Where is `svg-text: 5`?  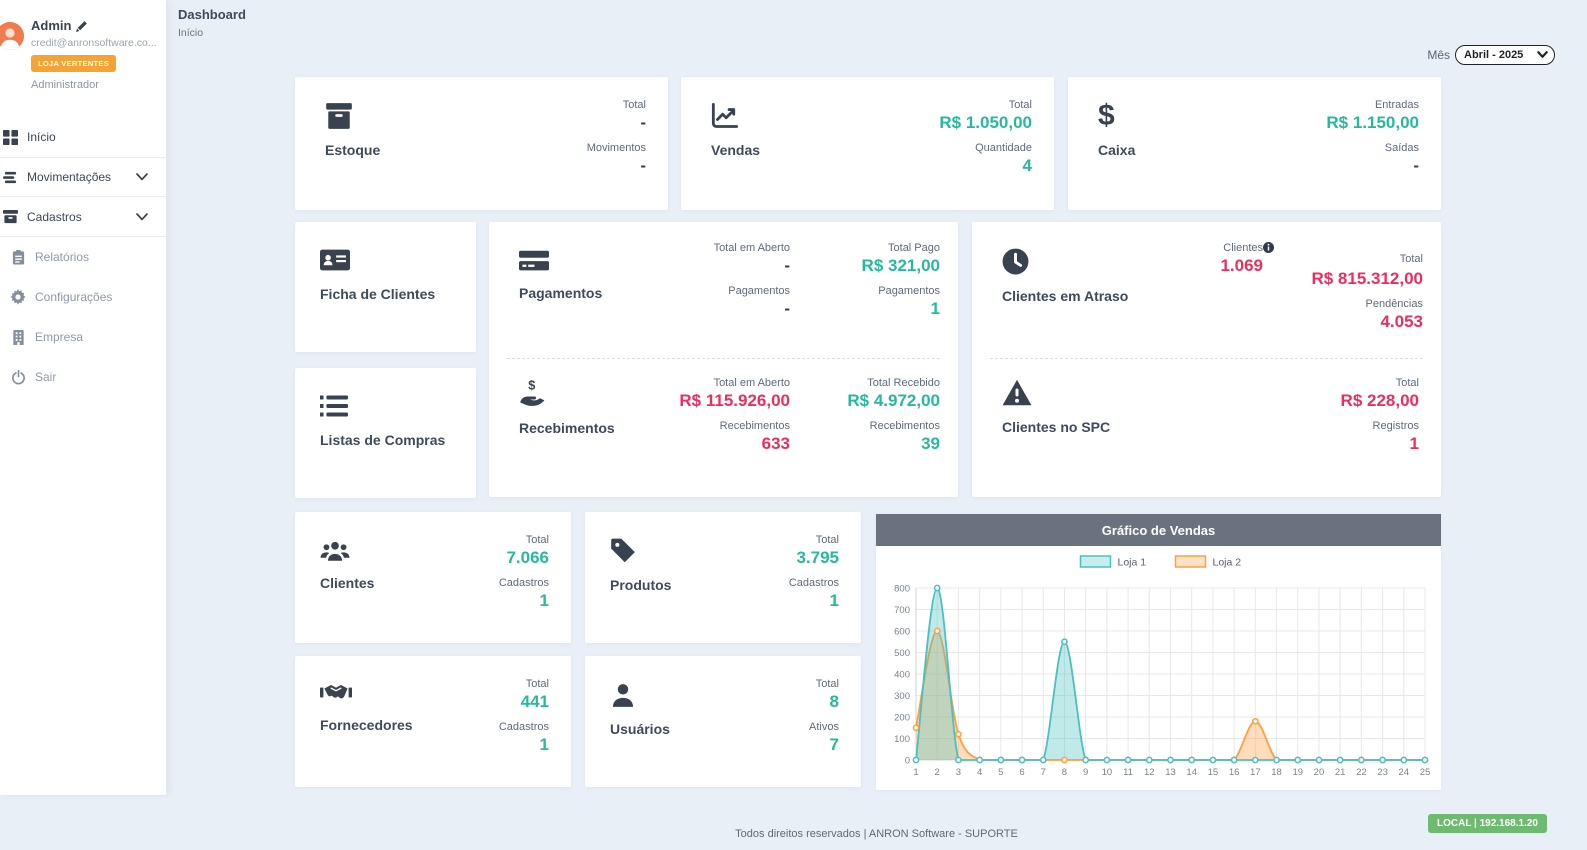 svg-text: 5 is located at coordinates (1000, 772).